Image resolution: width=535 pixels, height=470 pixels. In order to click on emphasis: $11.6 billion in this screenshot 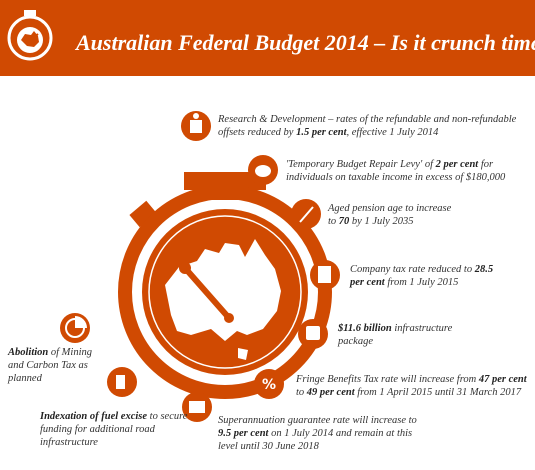, I will do `click(365, 328)`.